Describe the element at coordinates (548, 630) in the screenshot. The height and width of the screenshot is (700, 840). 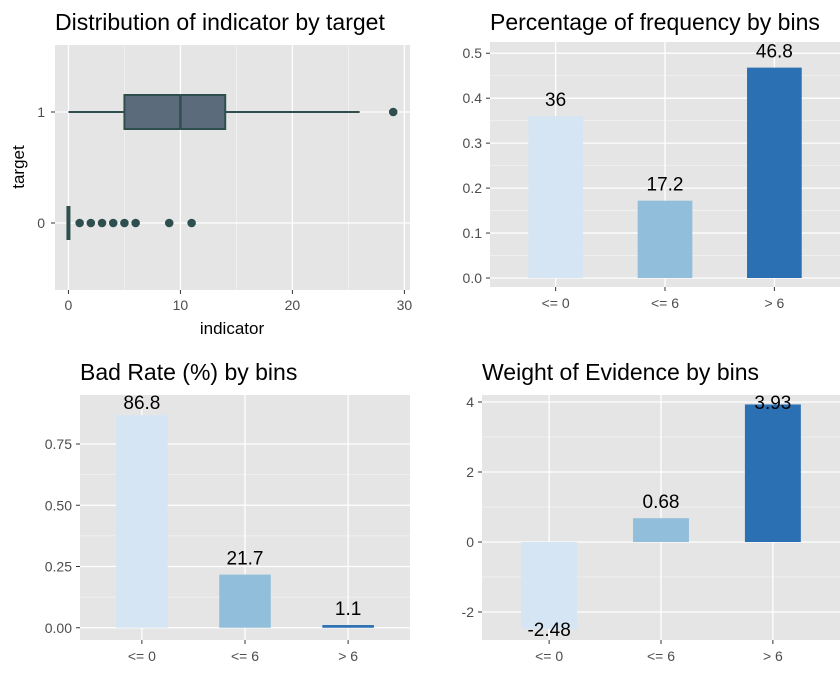
I see `data-label: -2.48` at that location.